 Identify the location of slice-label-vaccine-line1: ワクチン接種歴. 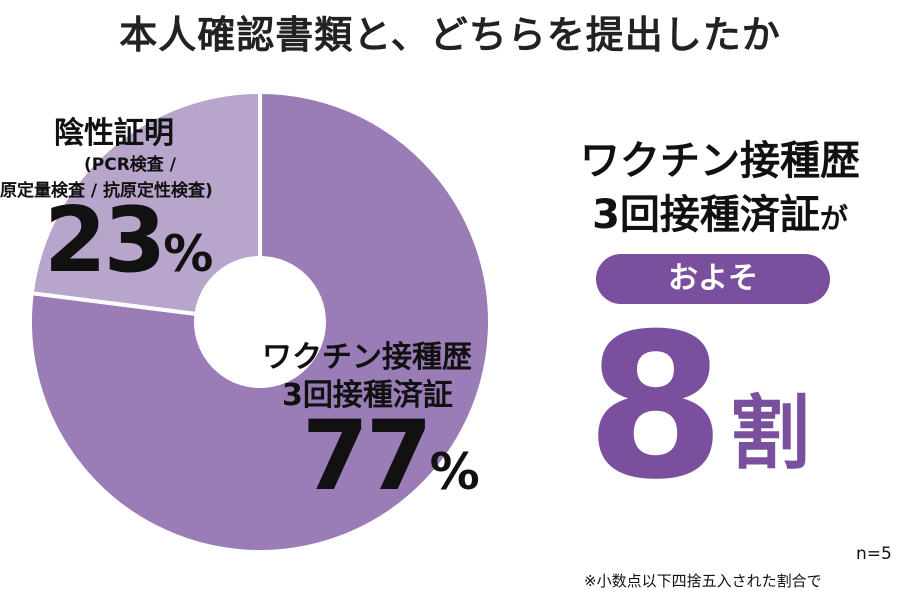
(367, 357).